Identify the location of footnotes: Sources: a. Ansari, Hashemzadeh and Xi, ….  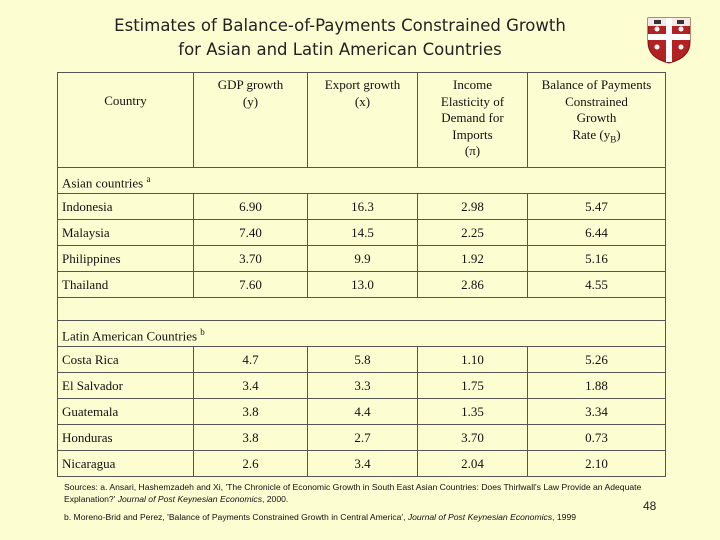
(354, 502).